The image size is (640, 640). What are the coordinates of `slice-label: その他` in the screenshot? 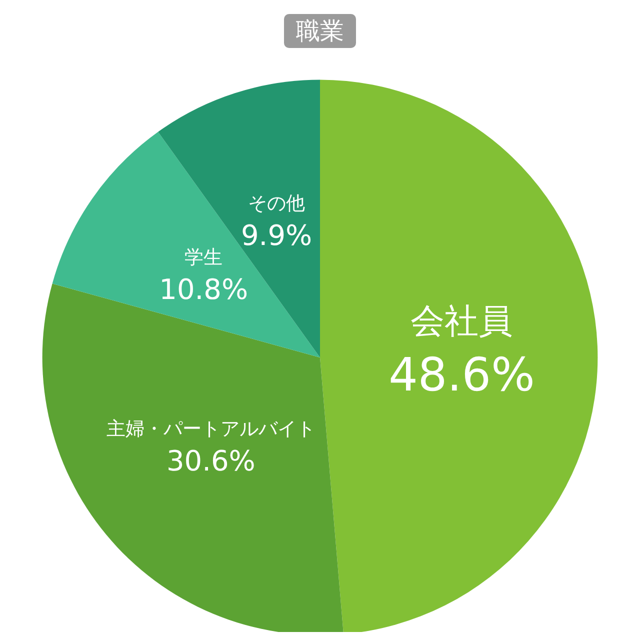 It's located at (277, 203).